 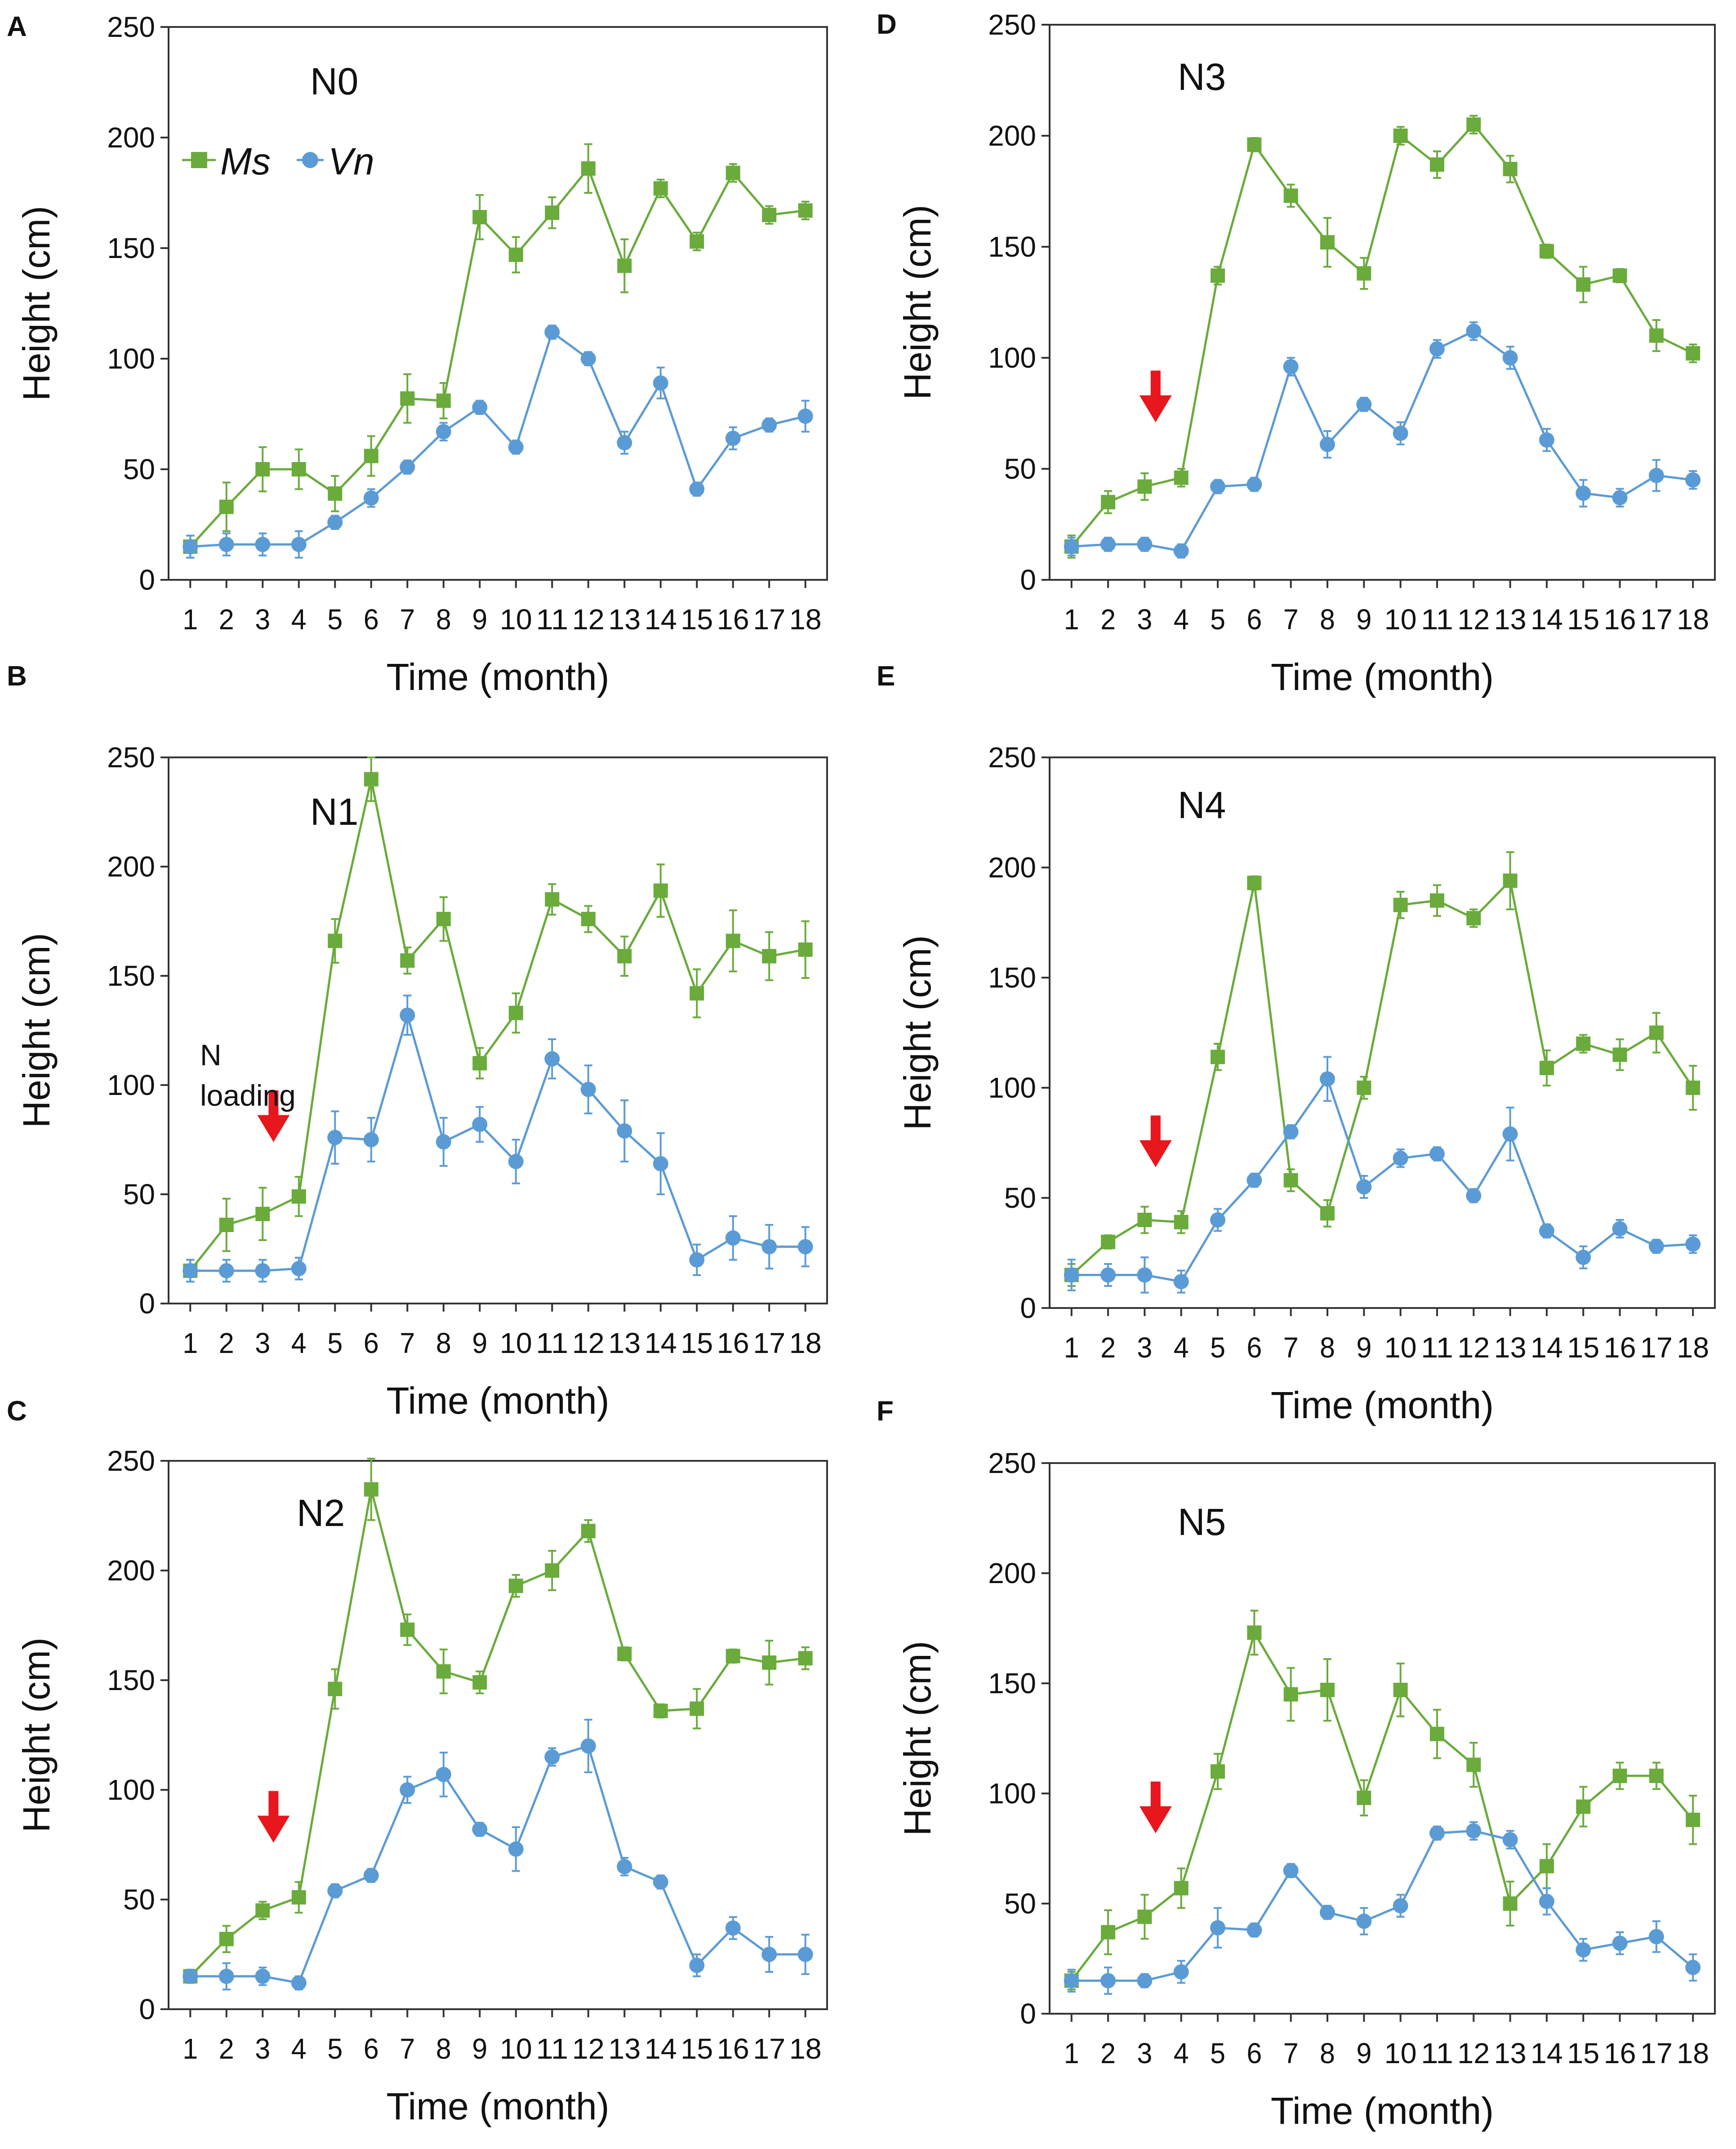 I want to click on panel-letter: A, so click(x=17, y=26).